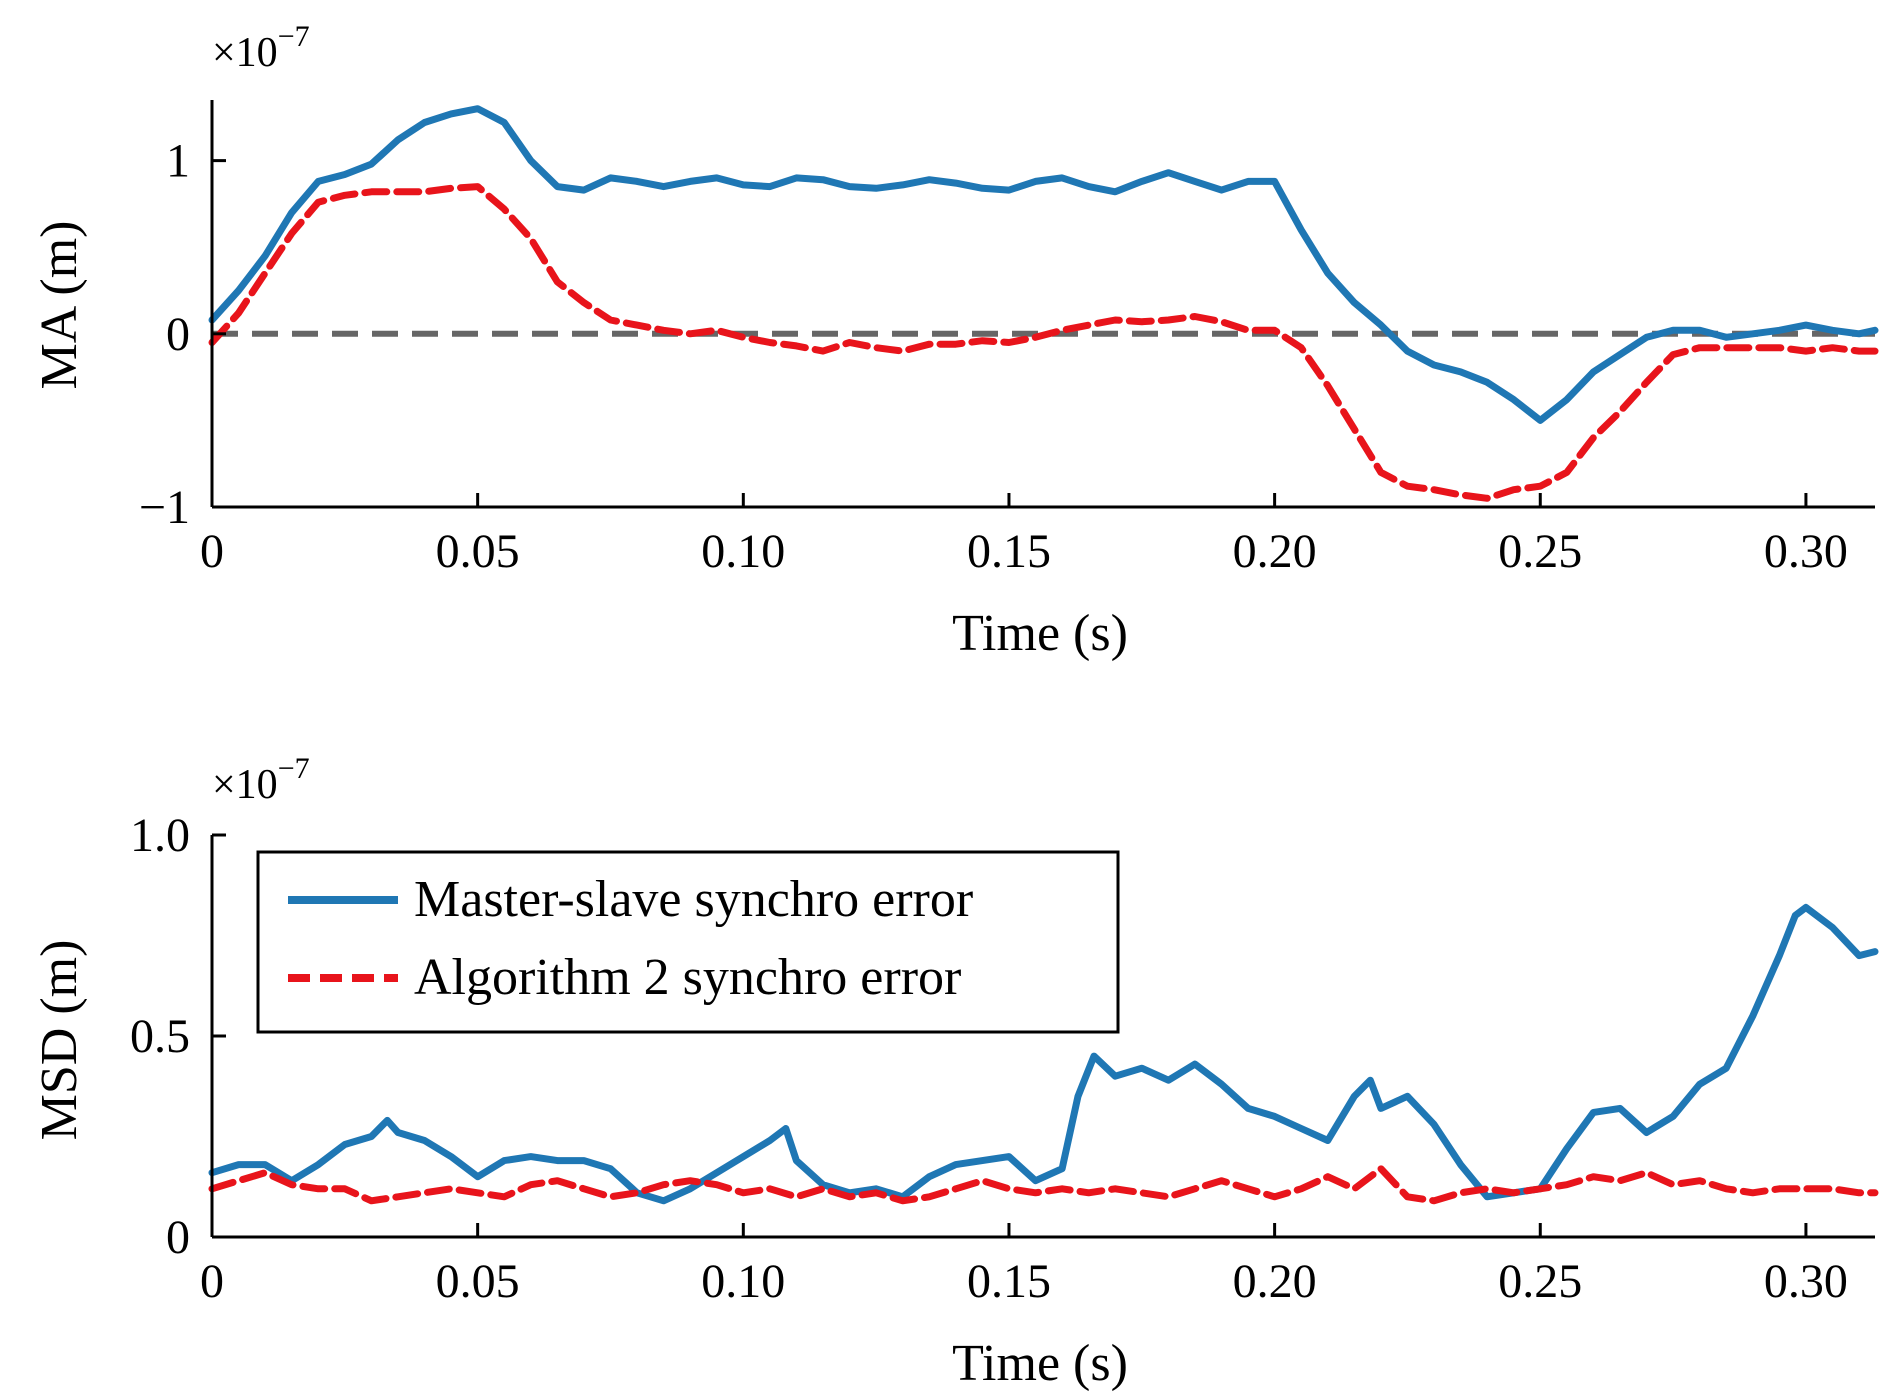 The image size is (1890, 1397). I want to click on ma-x-tick-label: 0, so click(212, 551).